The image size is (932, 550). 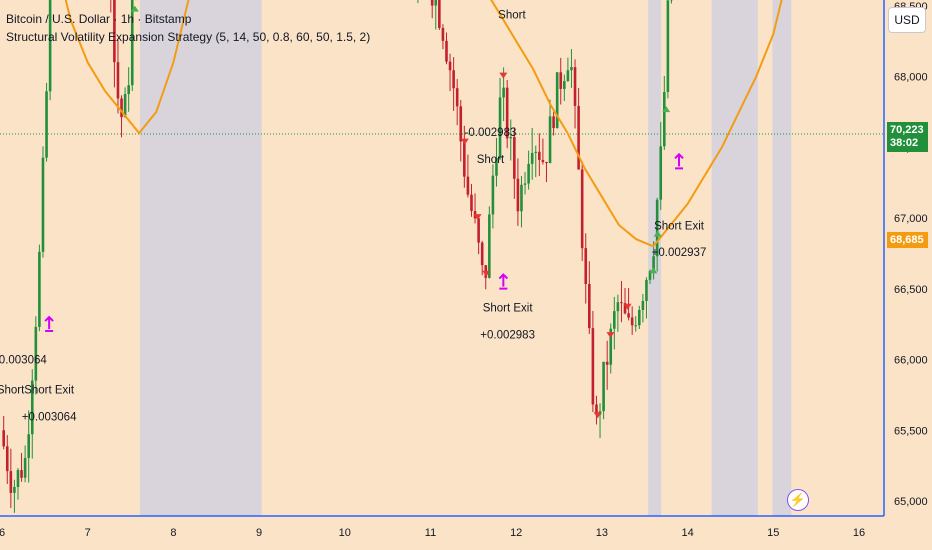 What do you see at coordinates (173, 533) in the screenshot?
I see `x-tick-label: 8` at bounding box center [173, 533].